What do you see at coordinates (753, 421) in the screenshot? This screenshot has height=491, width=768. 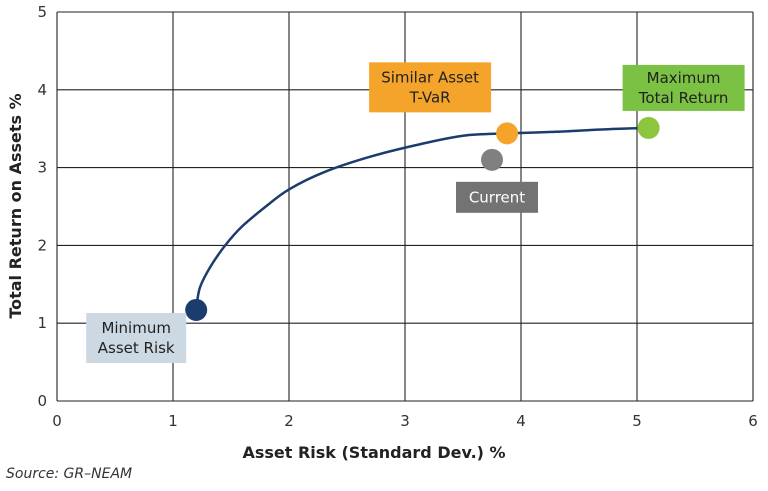 I see `x-tick-label: 6` at bounding box center [753, 421].